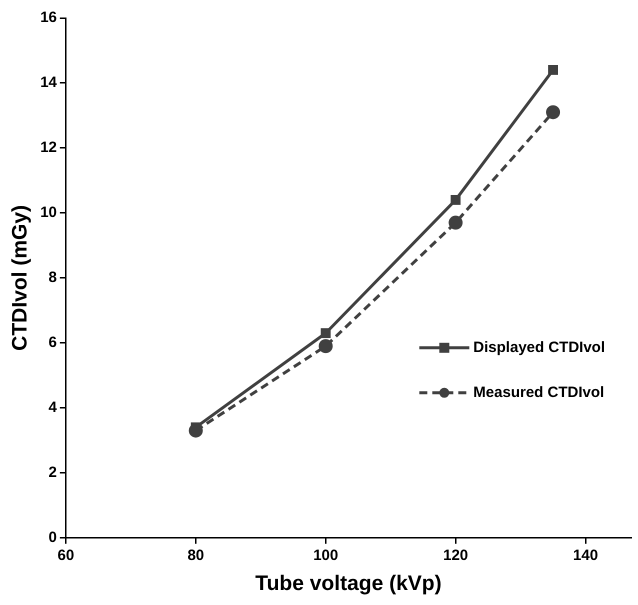 This screenshot has width=638, height=605. I want to click on x-tick-label: 120, so click(455, 555).